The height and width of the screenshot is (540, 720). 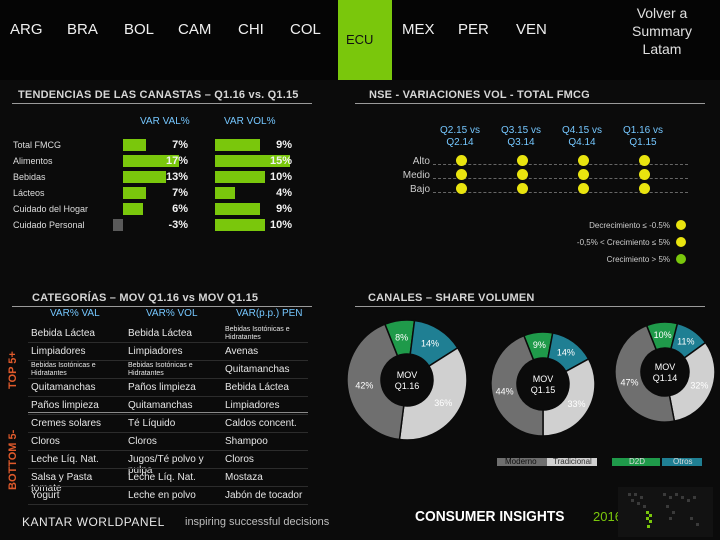 What do you see at coordinates (250, 121) in the screenshot?
I see `tendencias-col-vol: VAR VOL%` at bounding box center [250, 121].